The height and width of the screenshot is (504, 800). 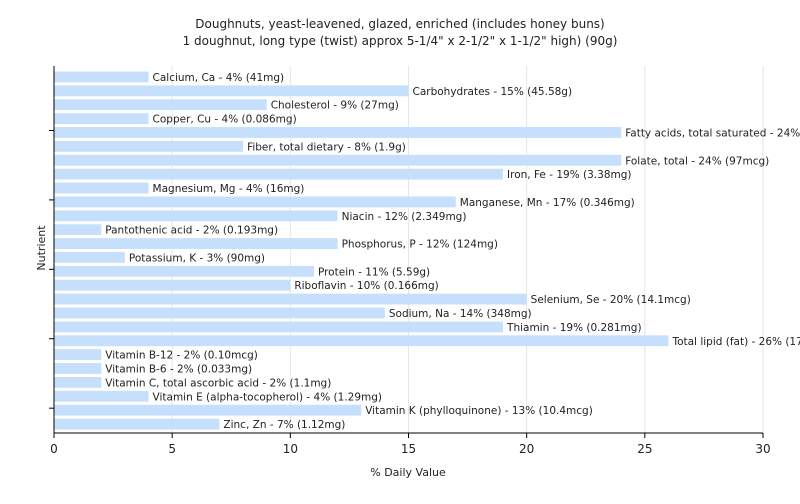 I want to click on bar-label: Potassium, K - 3% (90mg), so click(x=197, y=258).